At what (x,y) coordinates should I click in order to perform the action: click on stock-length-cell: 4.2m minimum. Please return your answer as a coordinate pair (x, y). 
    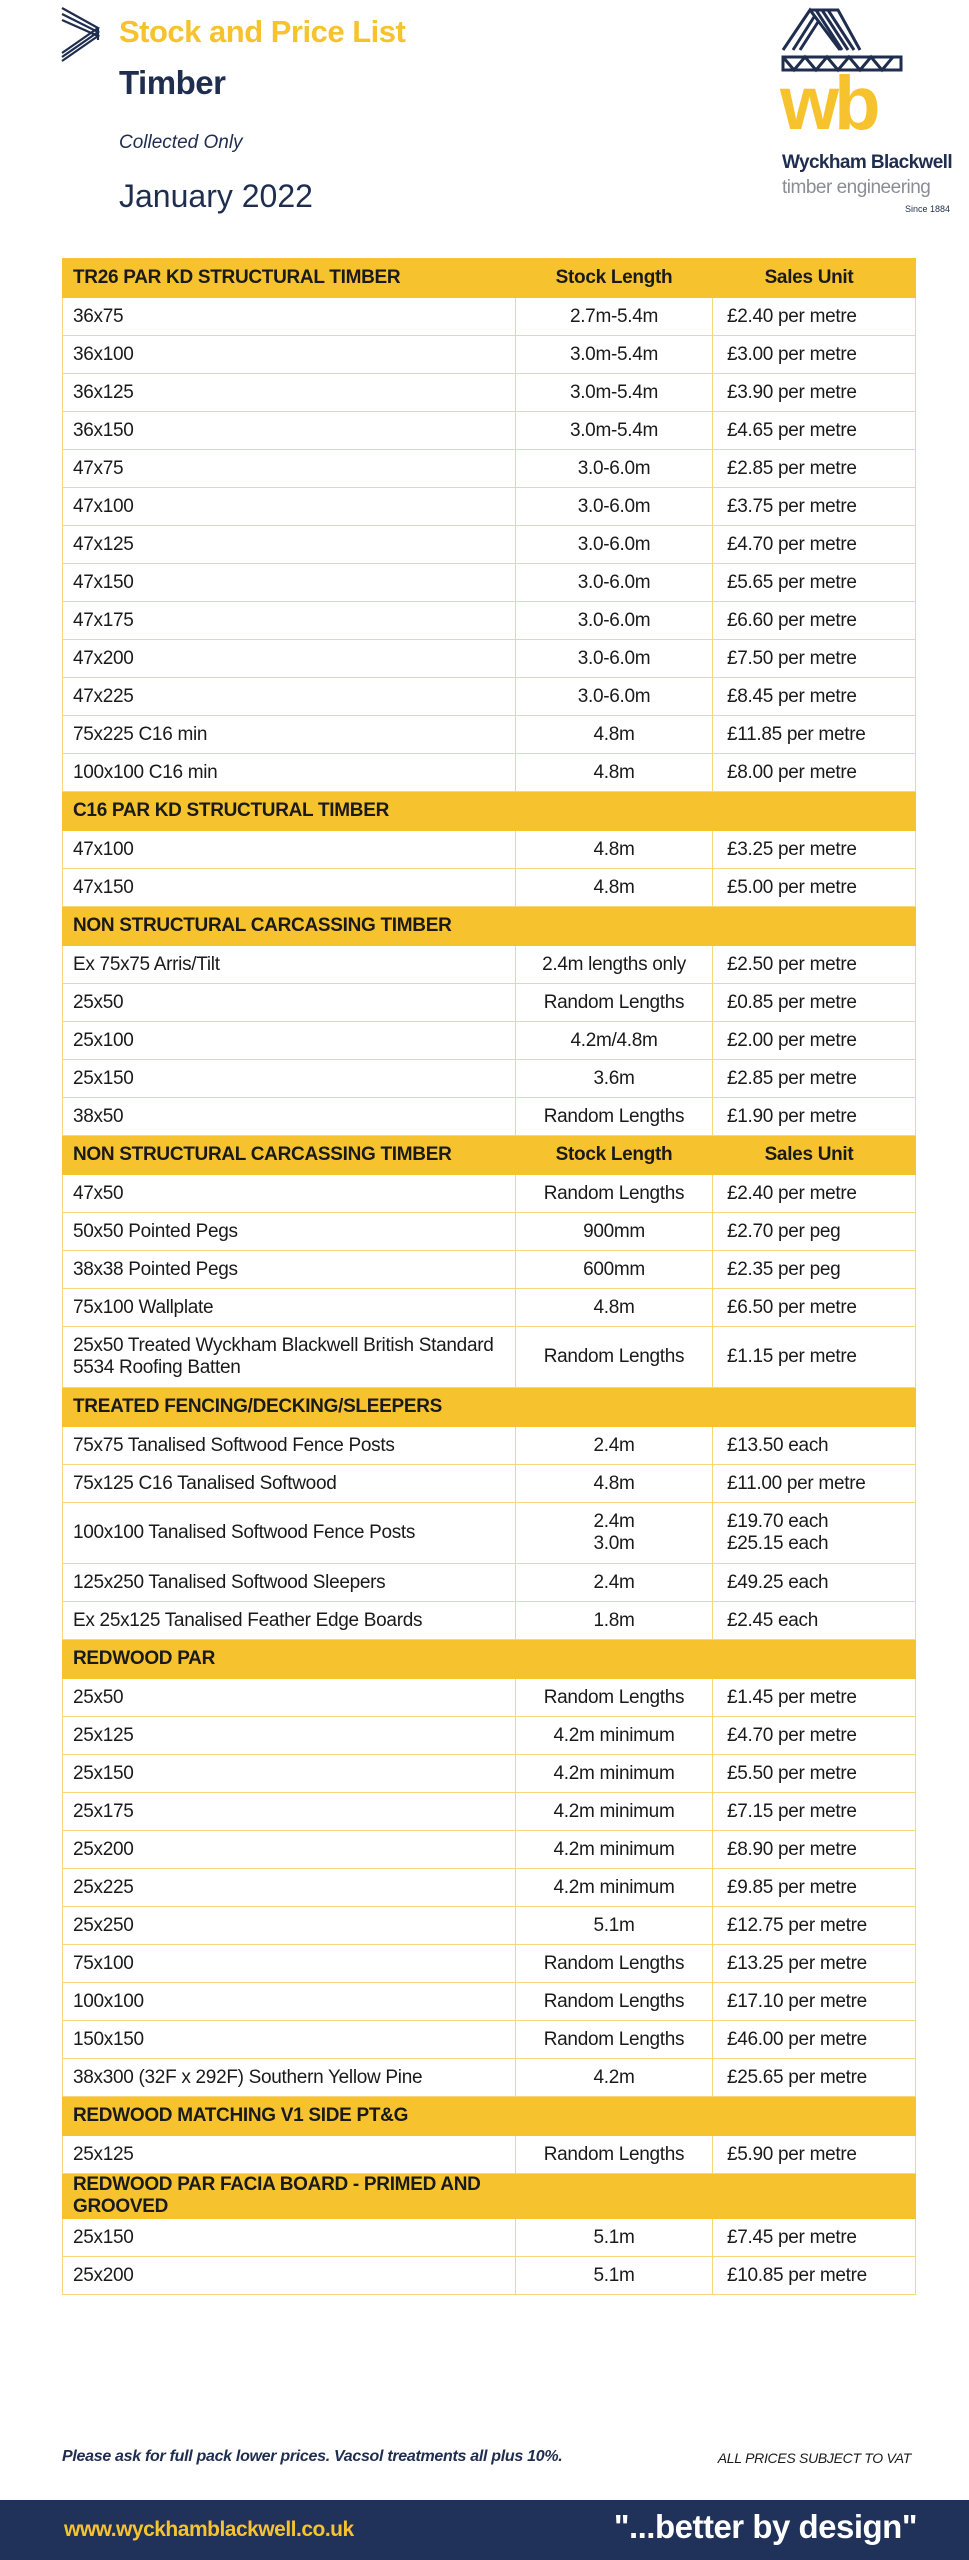
    Looking at the image, I should click on (614, 1849).